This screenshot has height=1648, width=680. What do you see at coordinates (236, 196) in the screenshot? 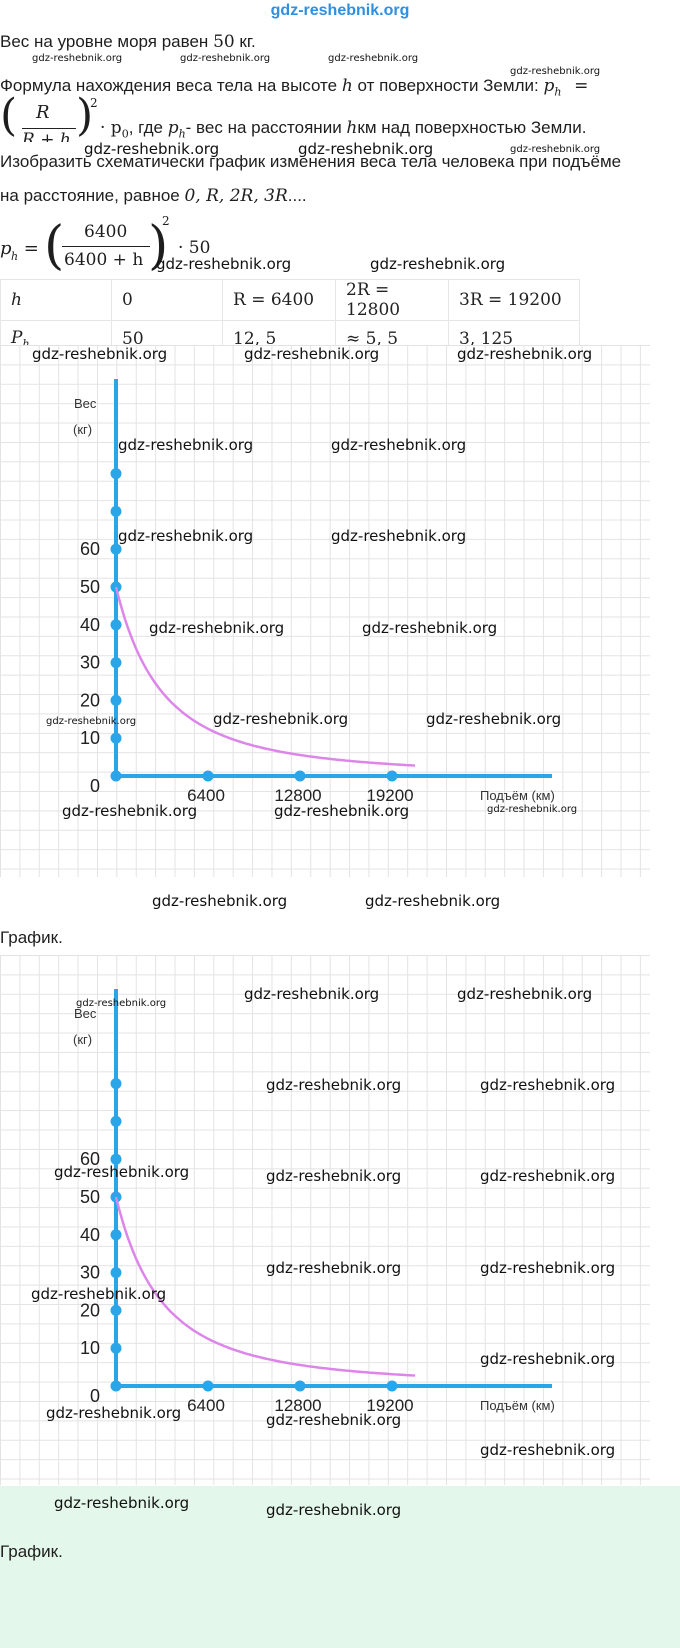
I see `text-line-5-vals: 0, R, 2R, 3R` at bounding box center [236, 196].